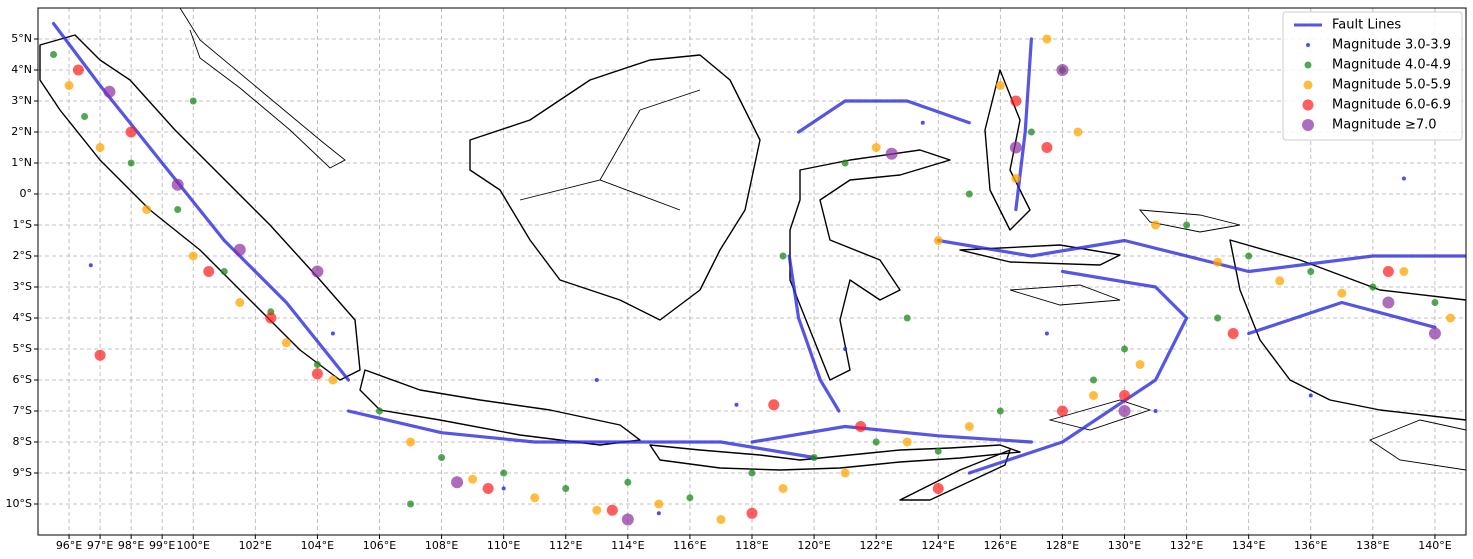  Describe the element at coordinates (1000, 545) in the screenshot. I see `x-tick-label: 126°E` at that location.